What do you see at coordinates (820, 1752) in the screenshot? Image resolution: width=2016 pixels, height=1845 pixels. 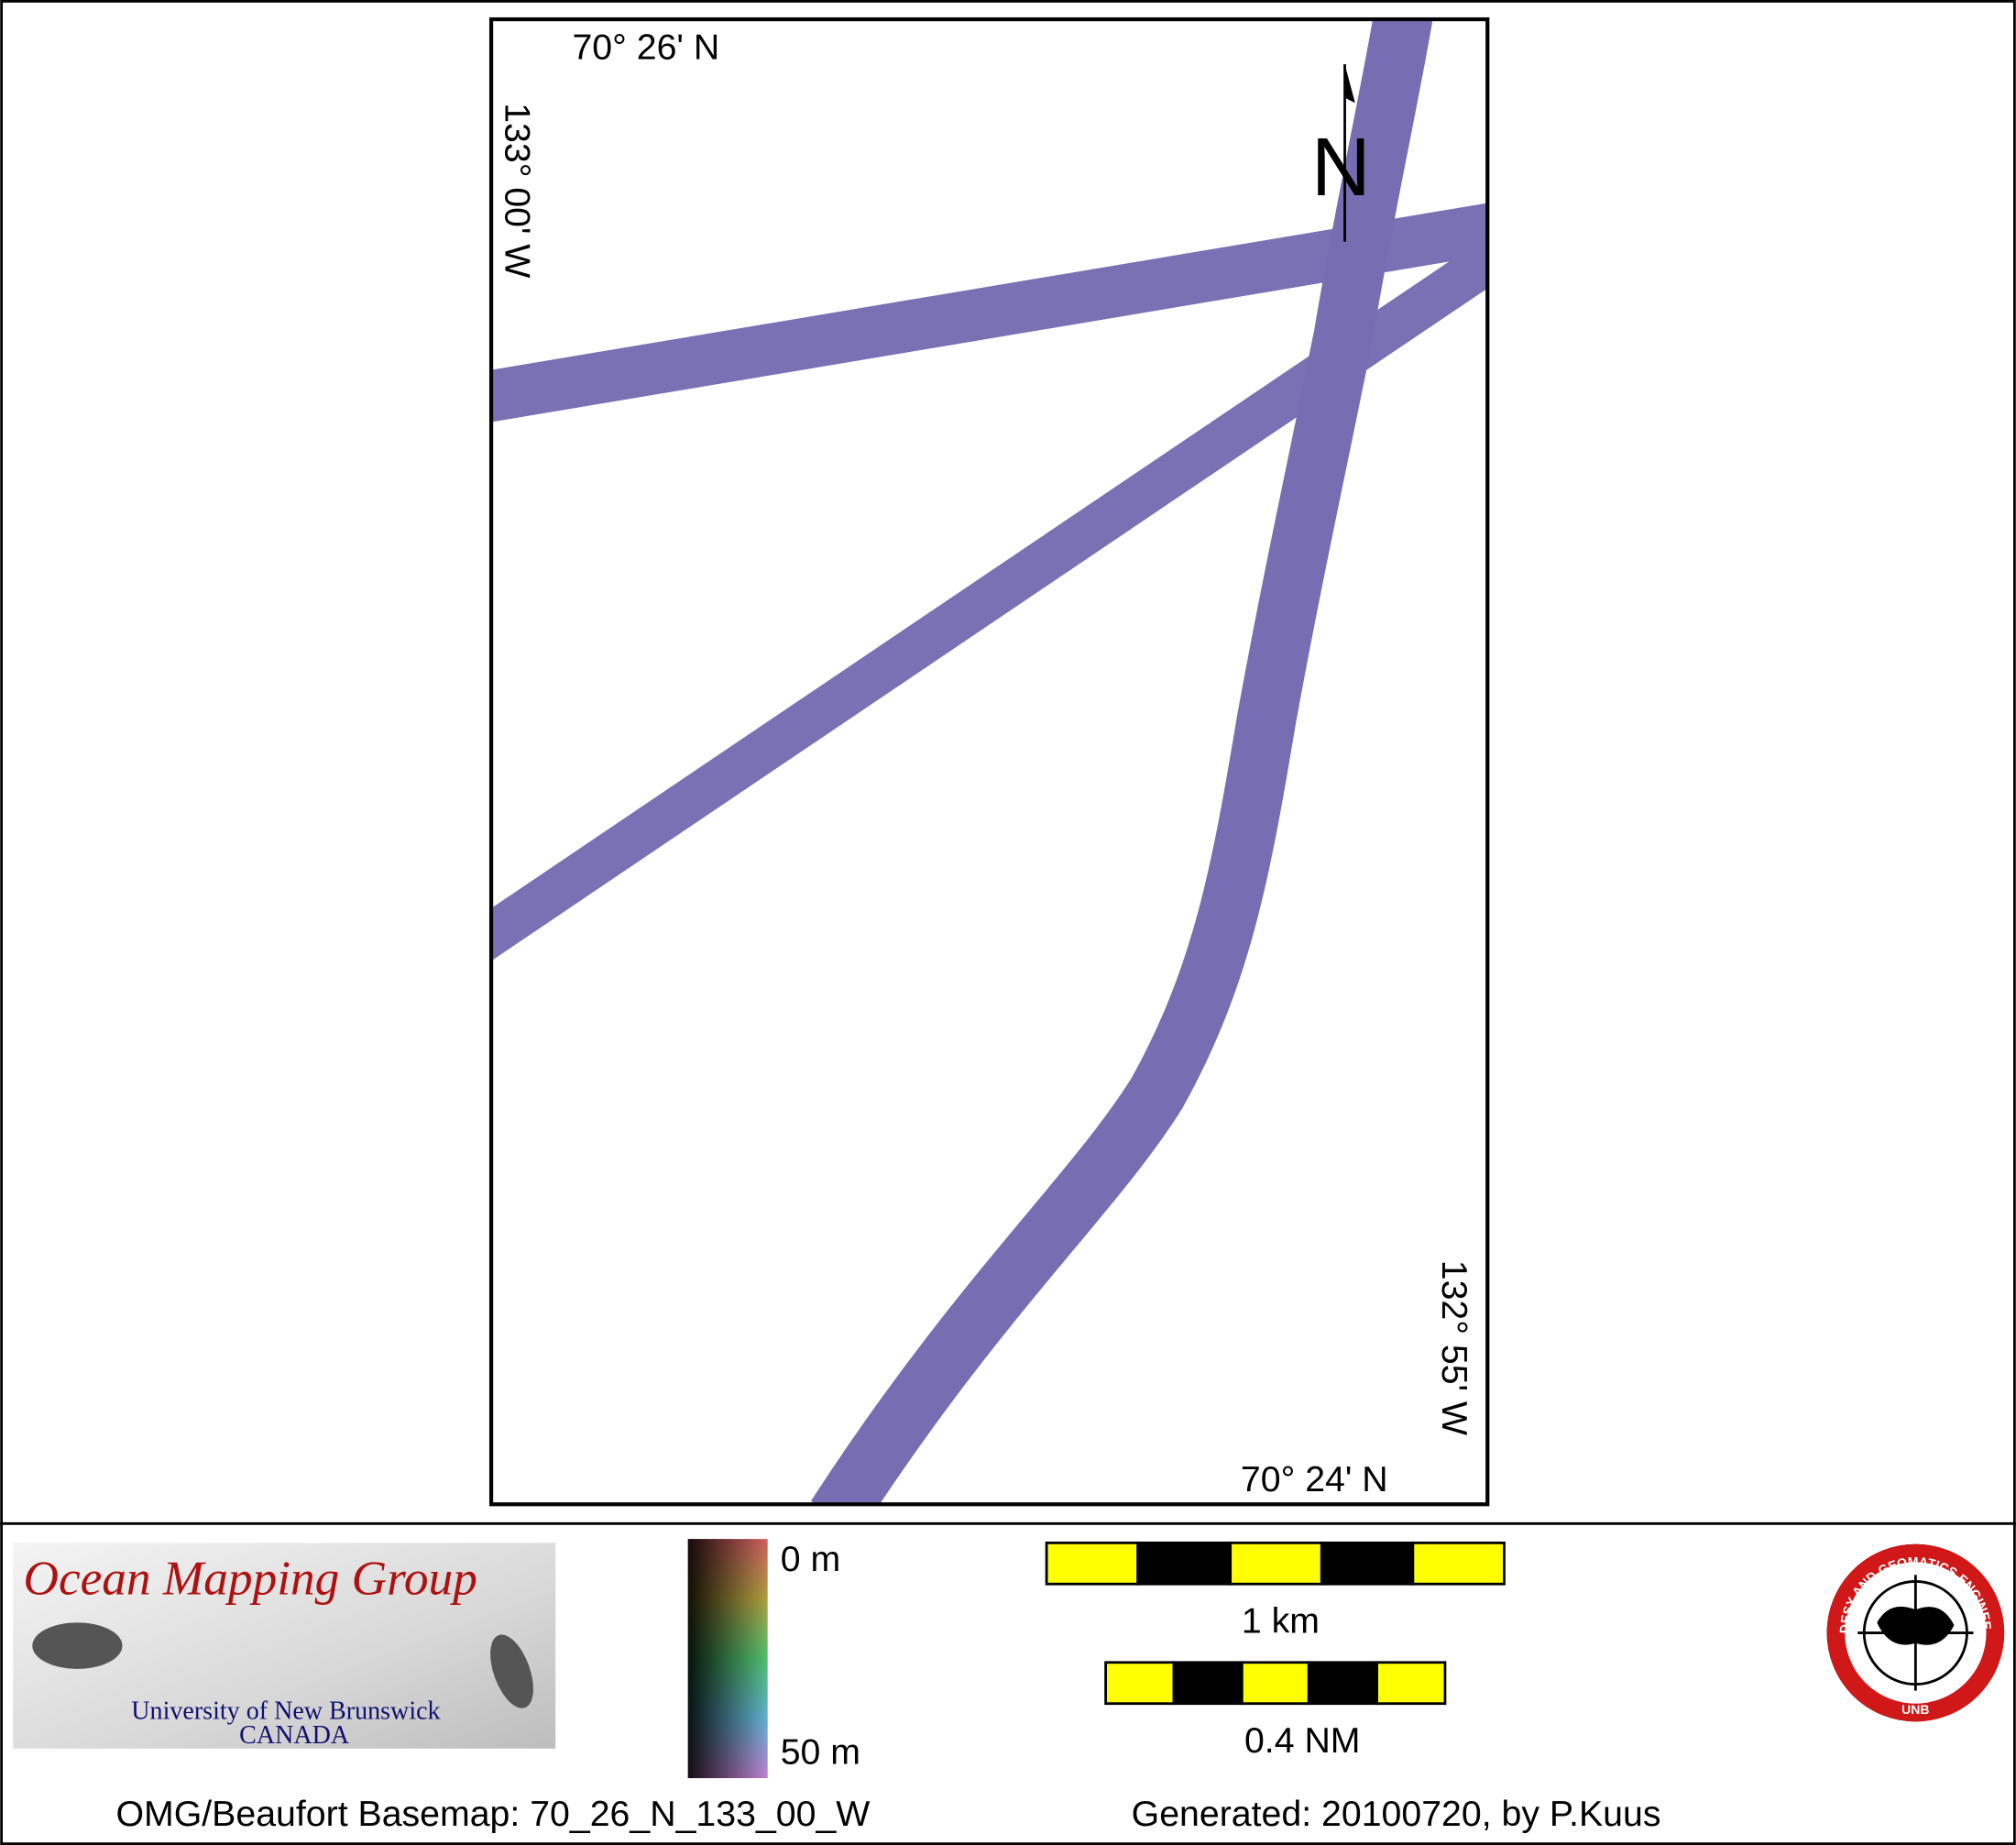 I see `colorbar-label: 50 m` at bounding box center [820, 1752].